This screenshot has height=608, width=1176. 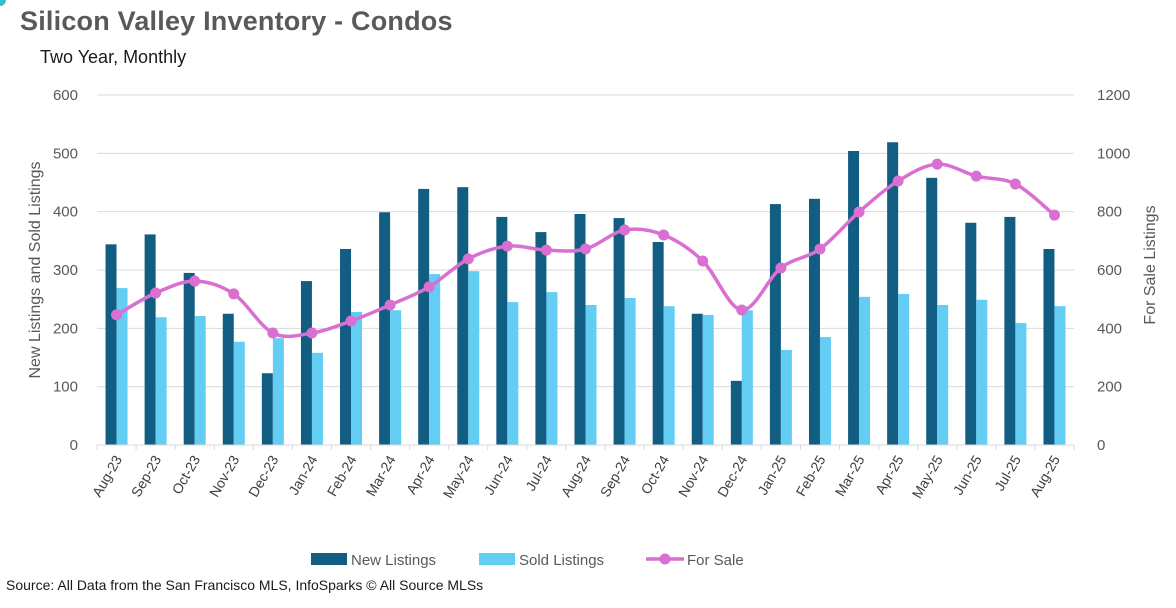 I want to click on y-axis-left-label: New Listings and Sold Listings, so click(x=35, y=269).